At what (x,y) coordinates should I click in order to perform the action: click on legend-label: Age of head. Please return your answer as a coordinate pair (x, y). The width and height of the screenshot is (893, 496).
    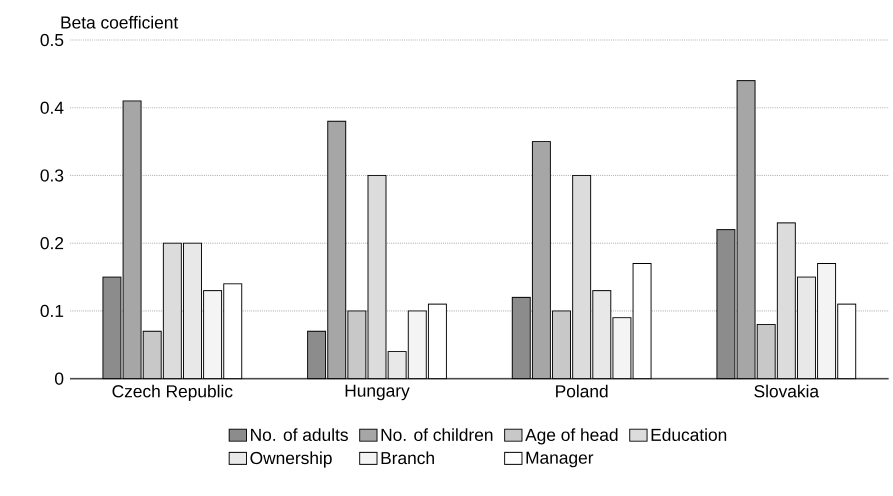
    Looking at the image, I should click on (571, 436).